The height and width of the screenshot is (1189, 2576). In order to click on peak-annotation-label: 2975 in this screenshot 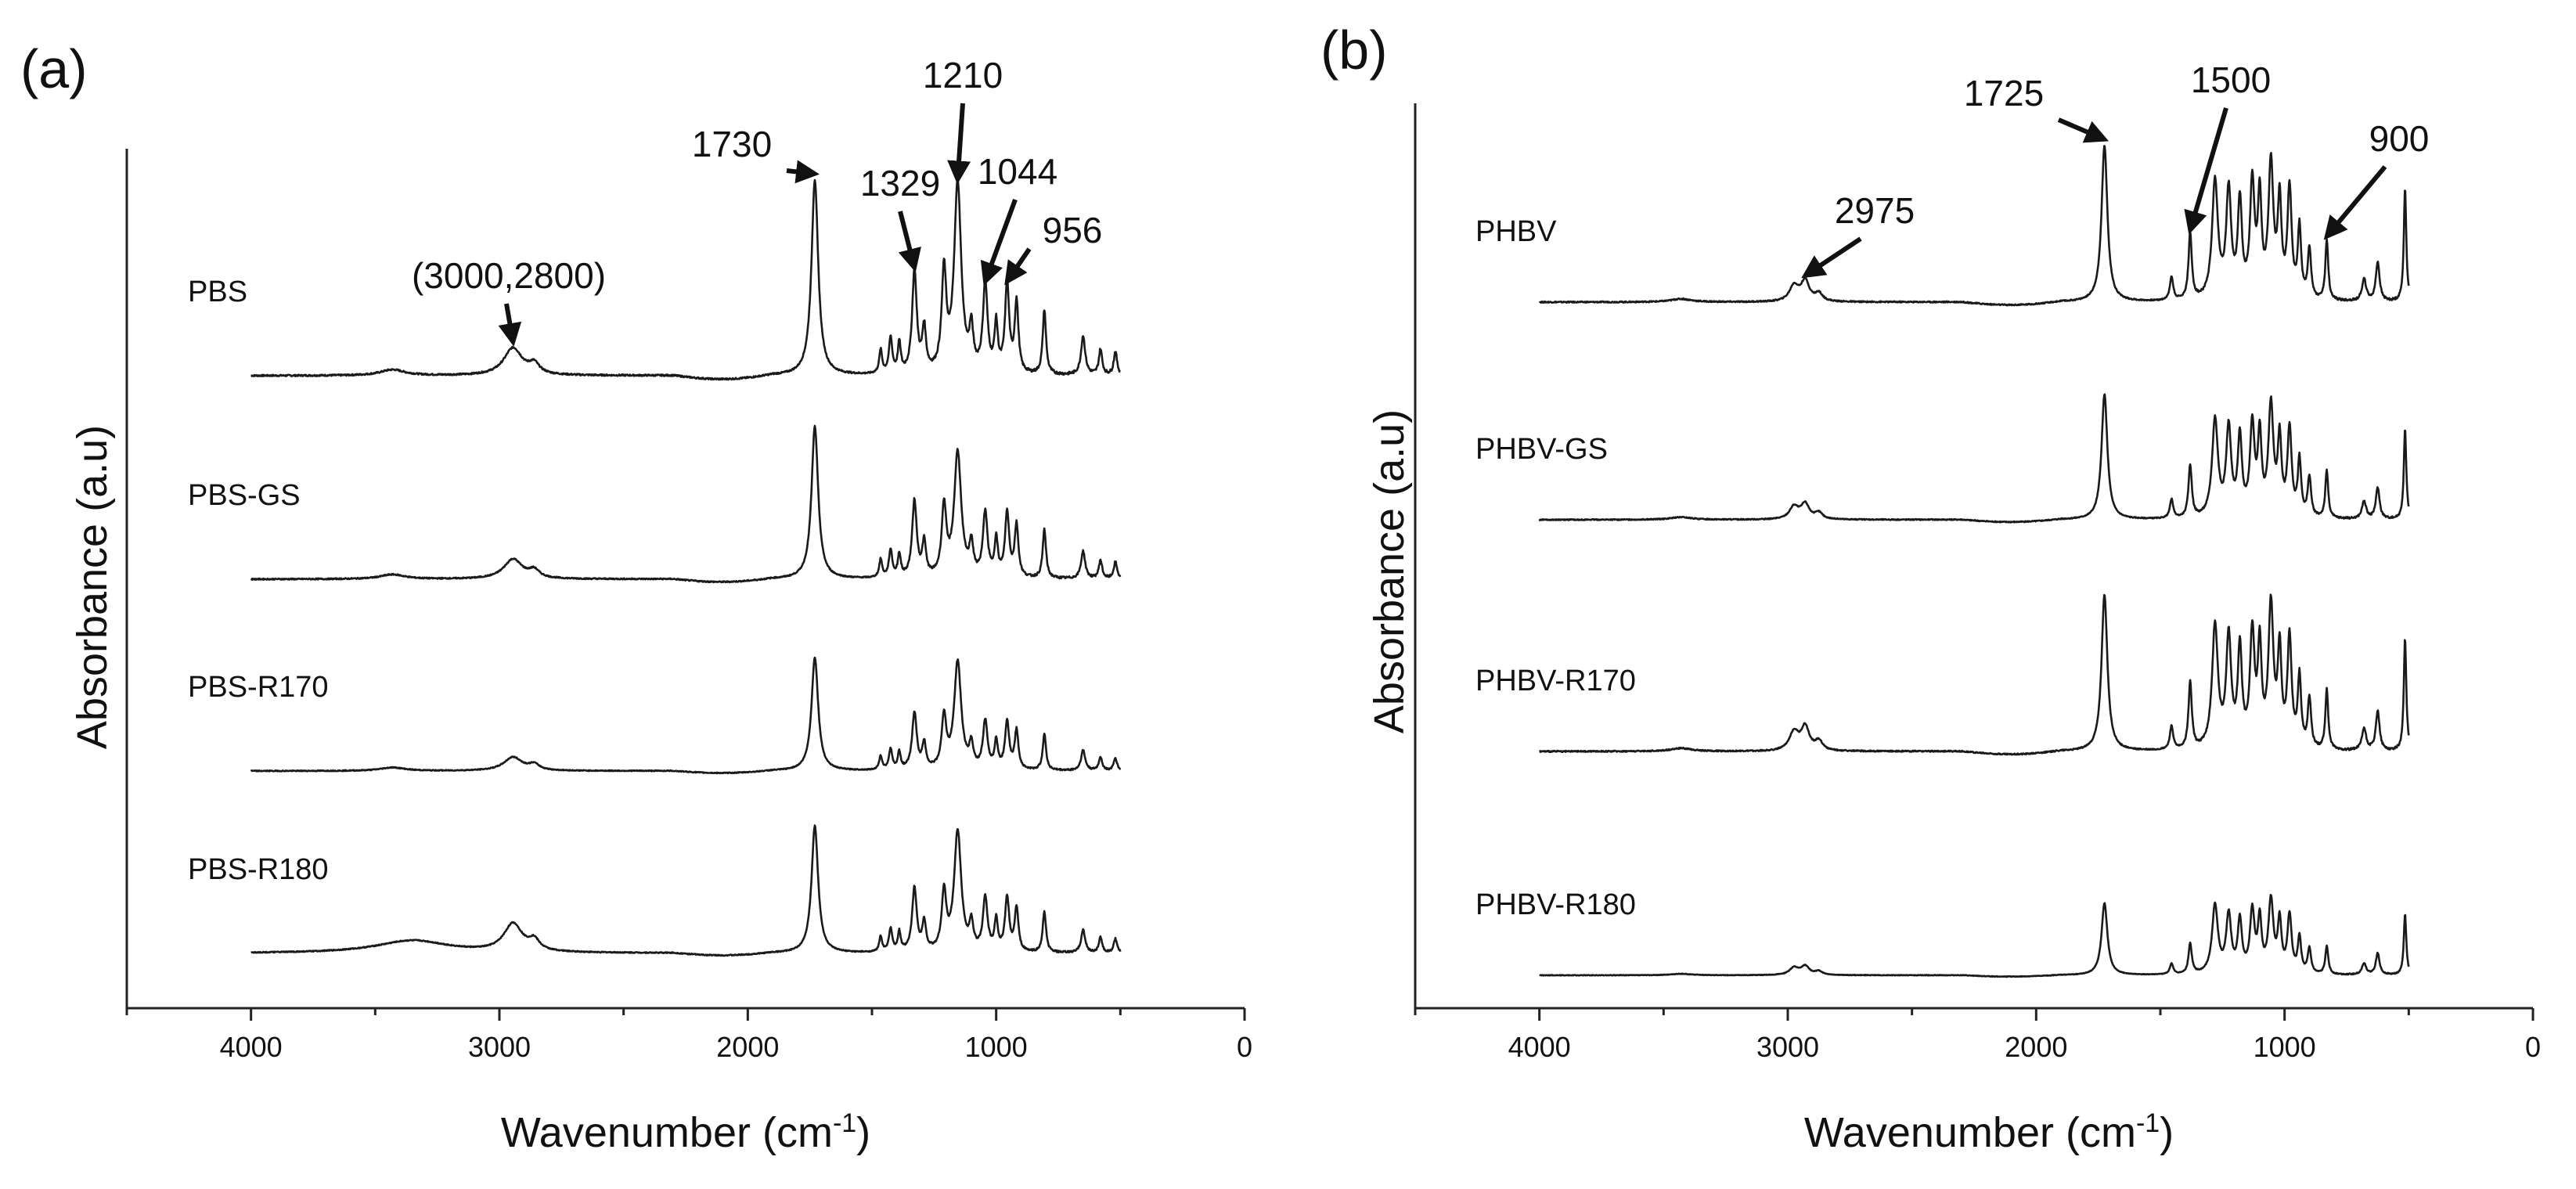, I will do `click(1875, 211)`.